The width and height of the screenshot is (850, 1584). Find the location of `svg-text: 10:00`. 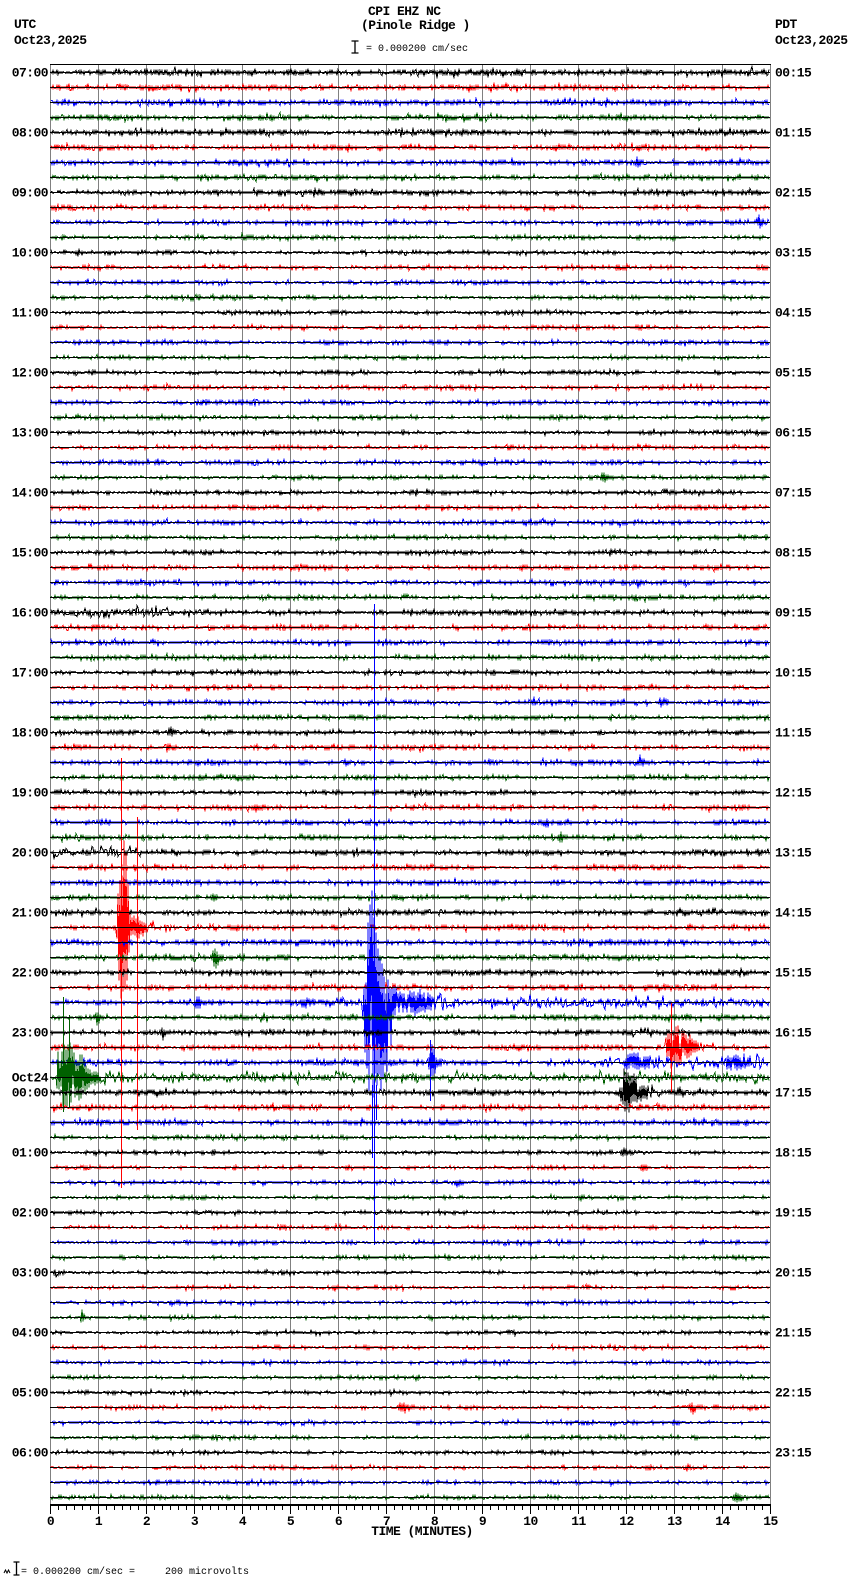

svg-text: 10:00 is located at coordinates (30, 253).